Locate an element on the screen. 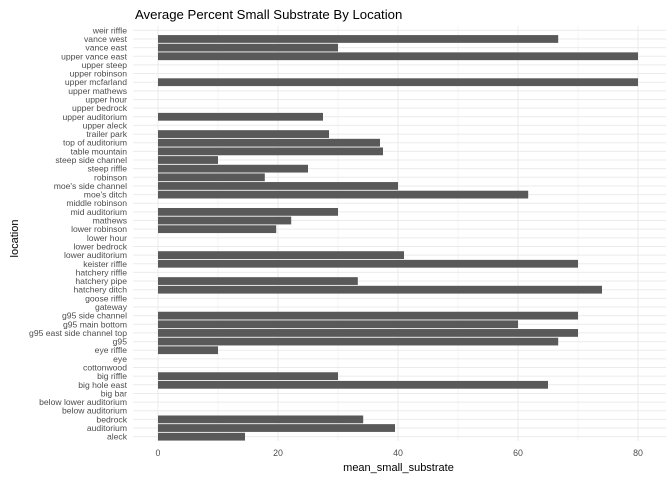 The height and width of the screenshot is (480, 672). category-label: upper vance east is located at coordinates (94, 56).